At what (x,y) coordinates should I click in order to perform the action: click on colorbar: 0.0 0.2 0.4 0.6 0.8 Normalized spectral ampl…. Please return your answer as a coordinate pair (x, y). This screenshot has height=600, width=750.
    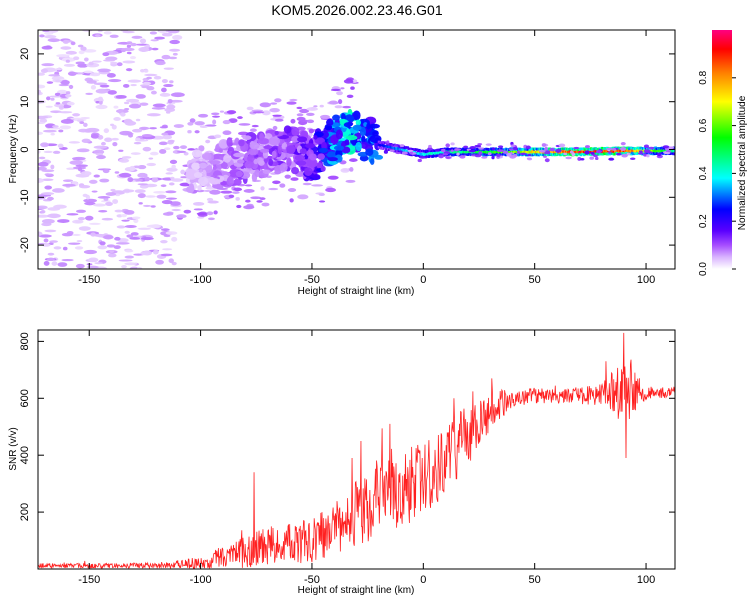
    Looking at the image, I should click on (723, 153).